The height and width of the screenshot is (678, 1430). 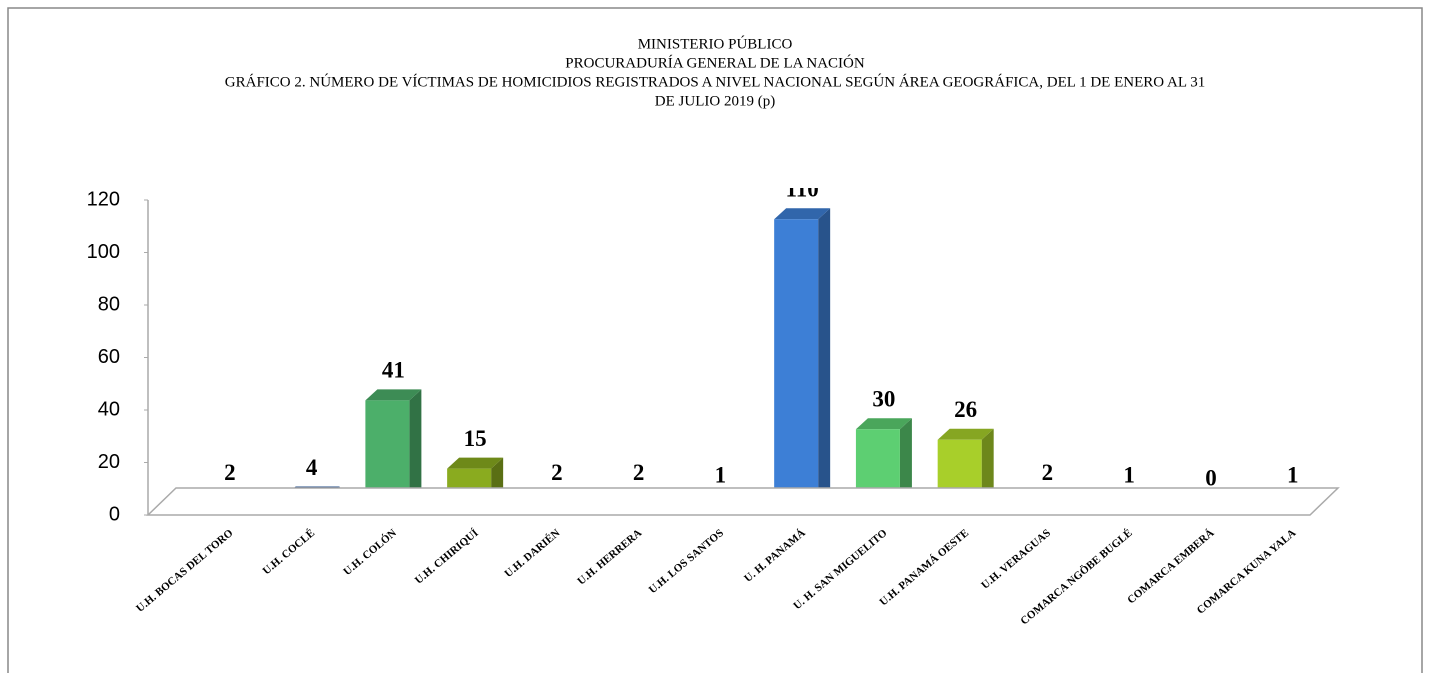 What do you see at coordinates (925, 567) in the screenshot?
I see `x-tick-label: U.H. PANAMÁ OESTE` at bounding box center [925, 567].